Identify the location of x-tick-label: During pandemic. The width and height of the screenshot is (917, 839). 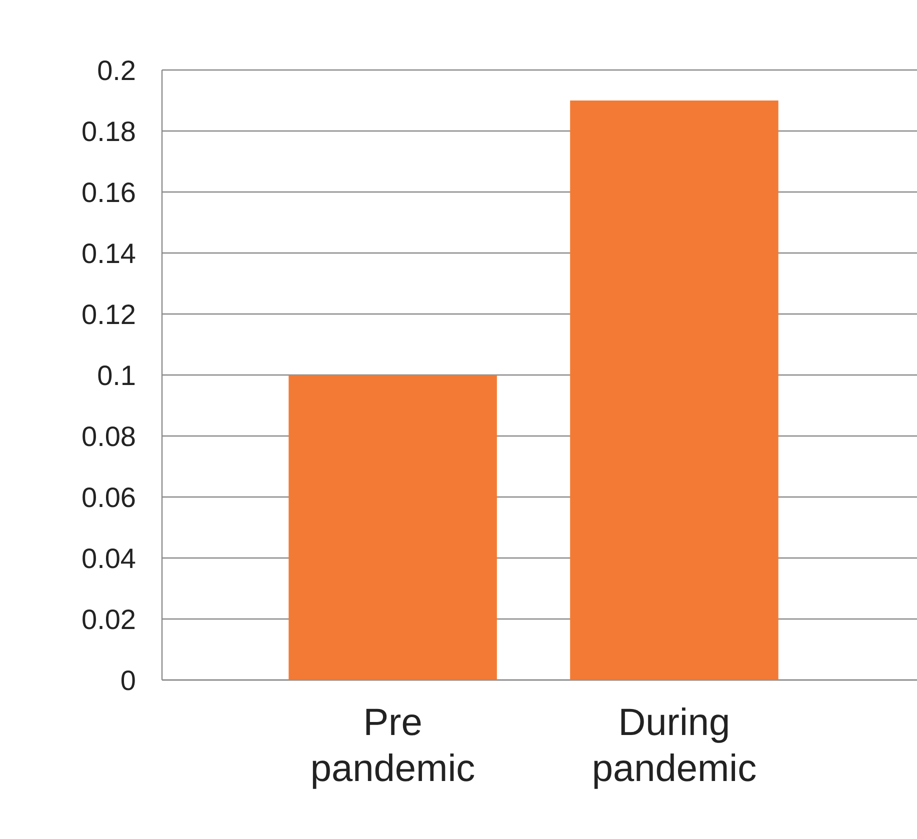
(674, 746).